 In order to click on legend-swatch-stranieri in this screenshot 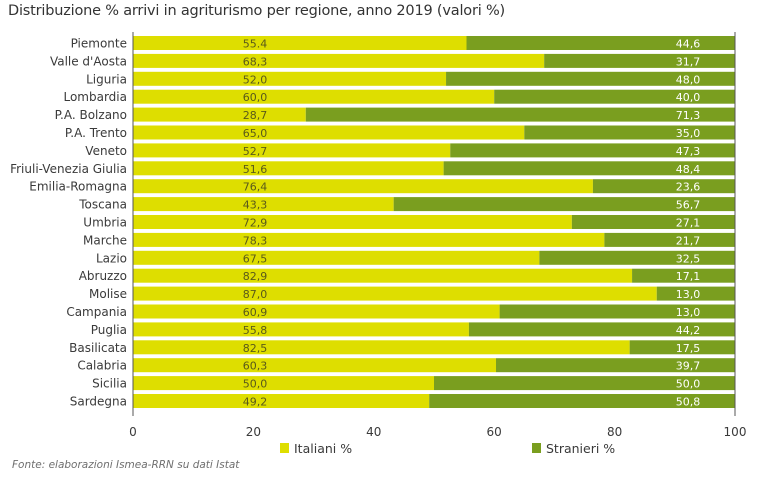, I will do `click(536, 448)`.